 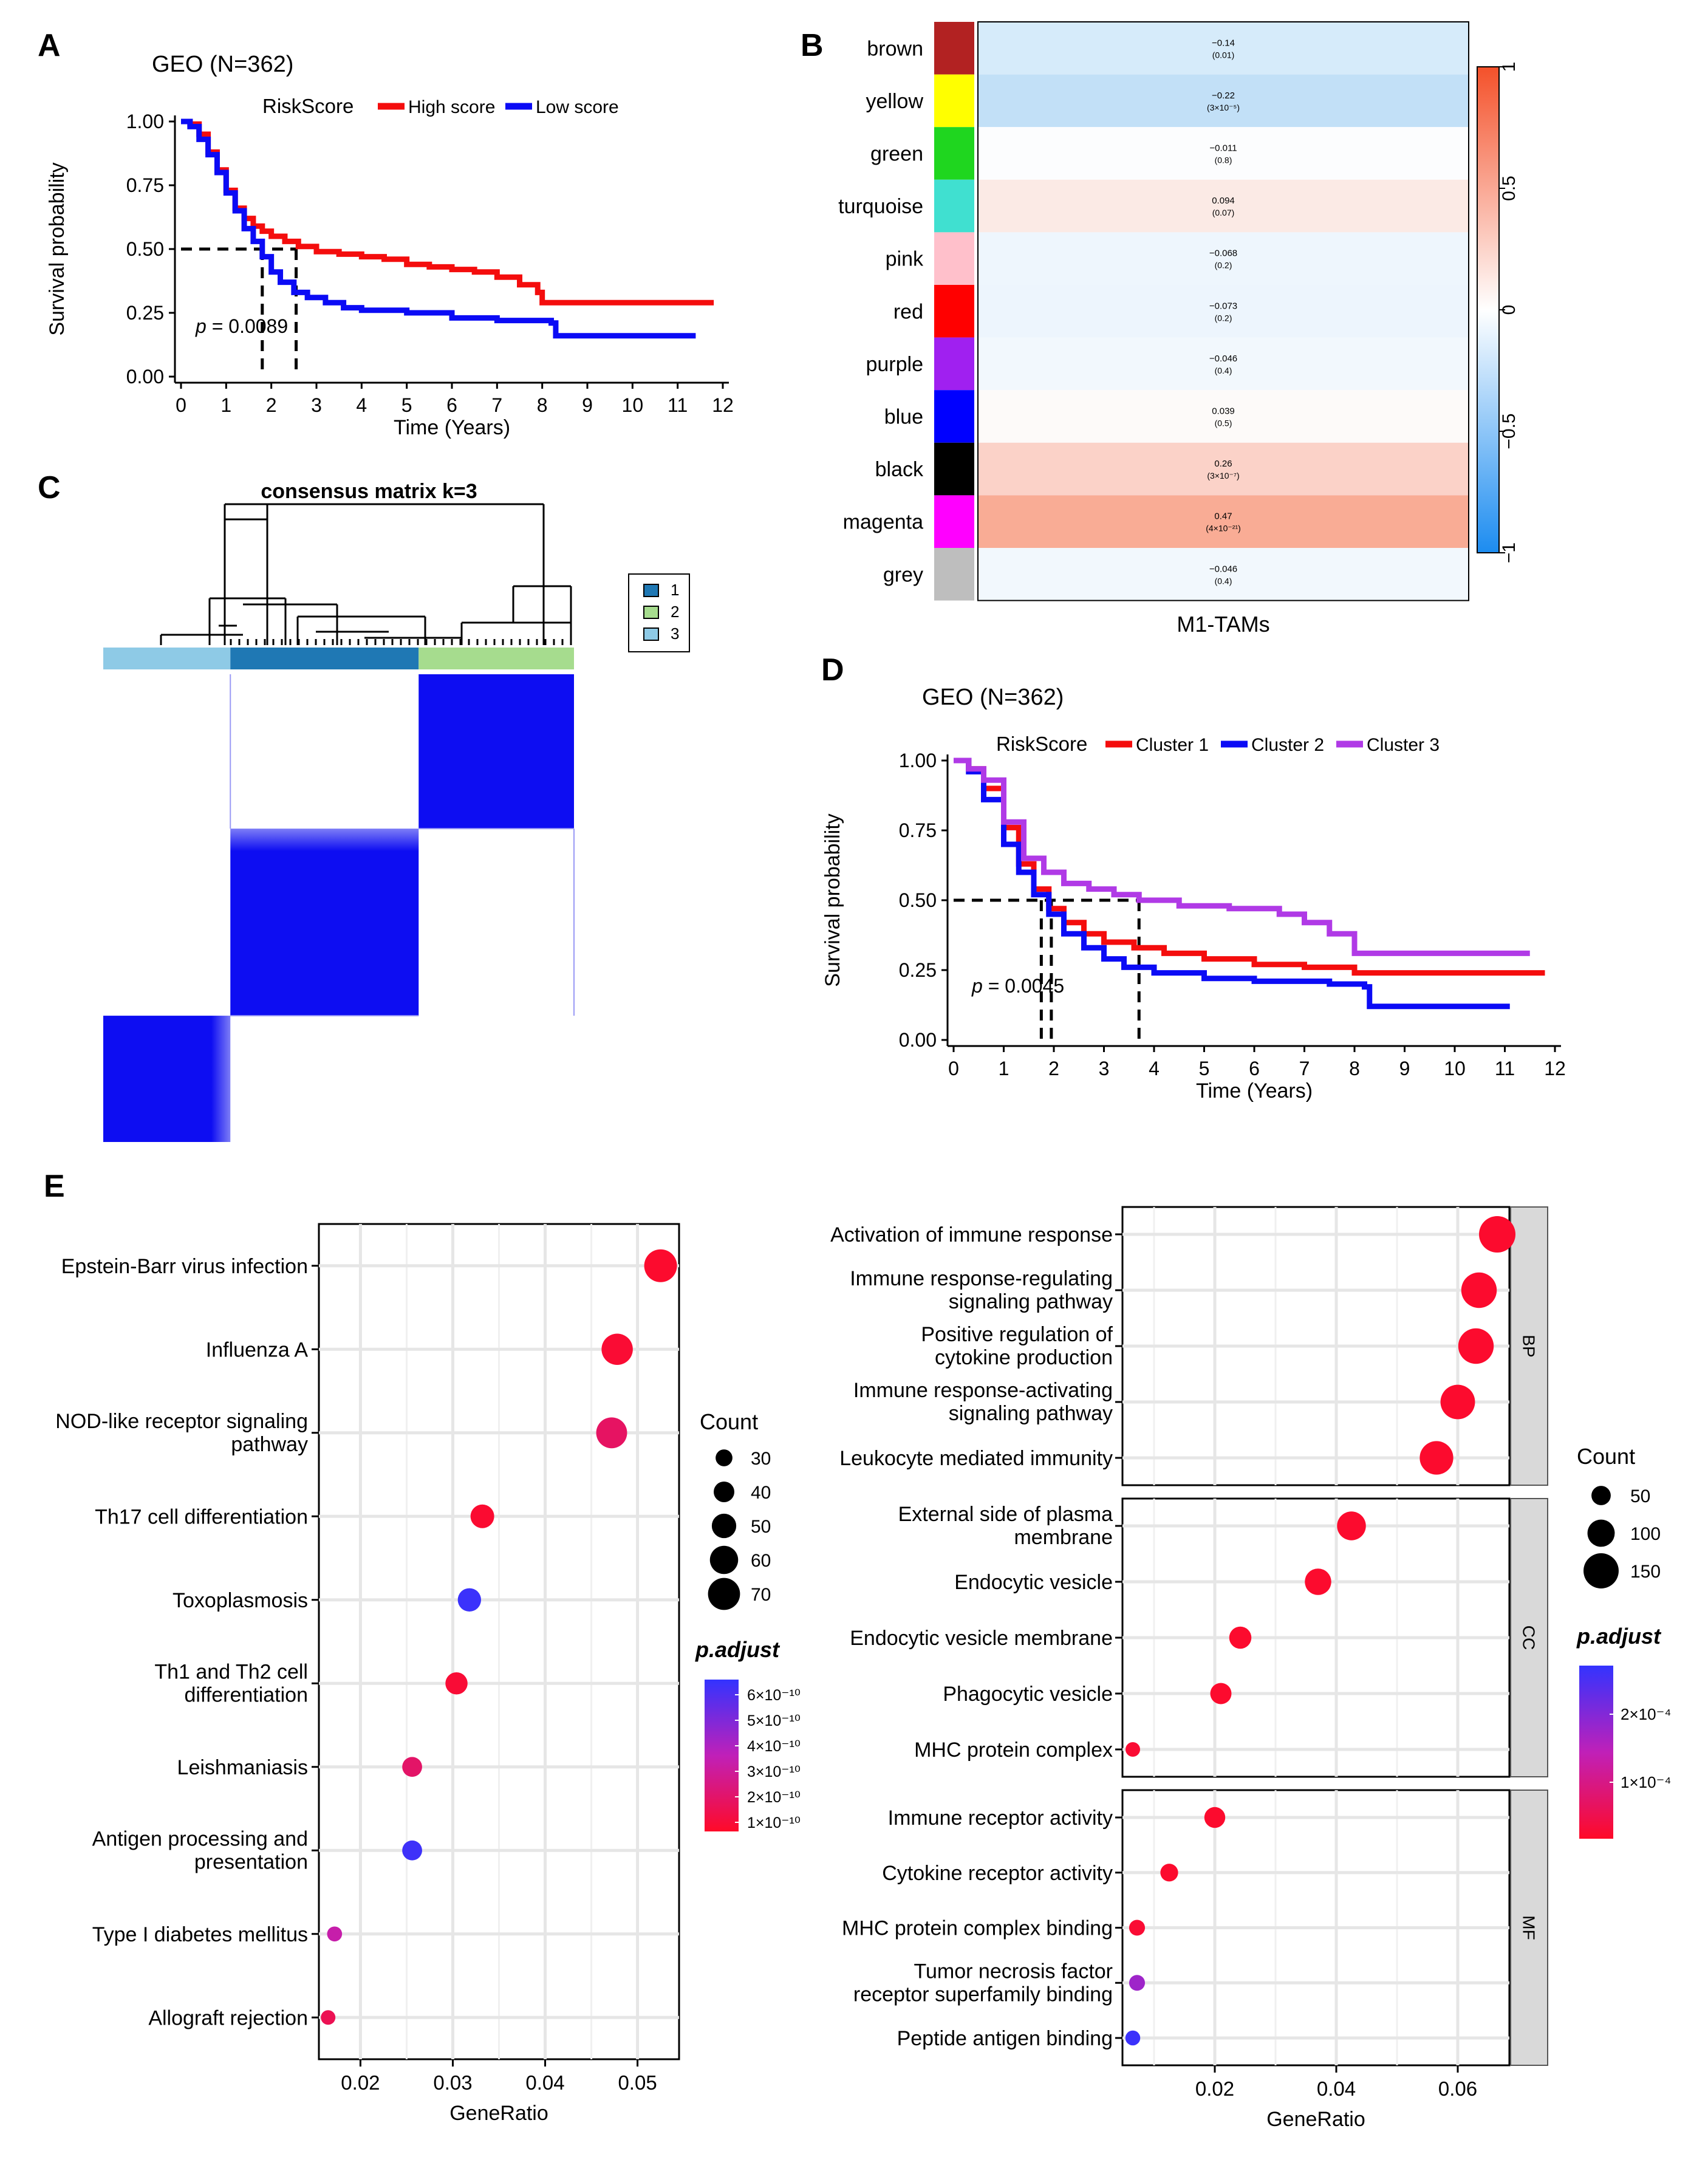 I want to click on term-label: Type I diabetes mellitus, so click(x=200, y=1934).